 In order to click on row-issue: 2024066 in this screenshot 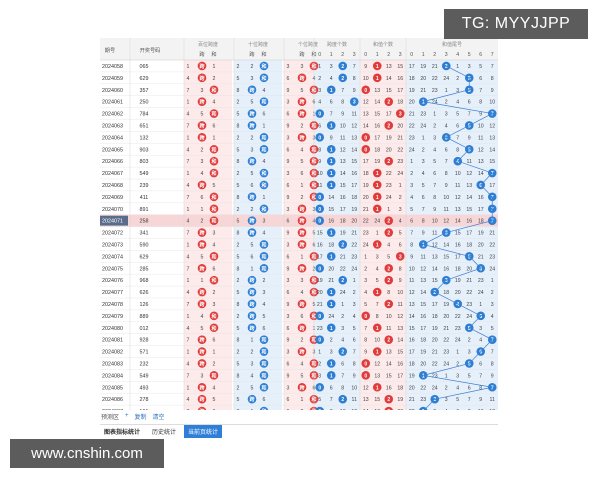, I will do `click(112, 162)`.